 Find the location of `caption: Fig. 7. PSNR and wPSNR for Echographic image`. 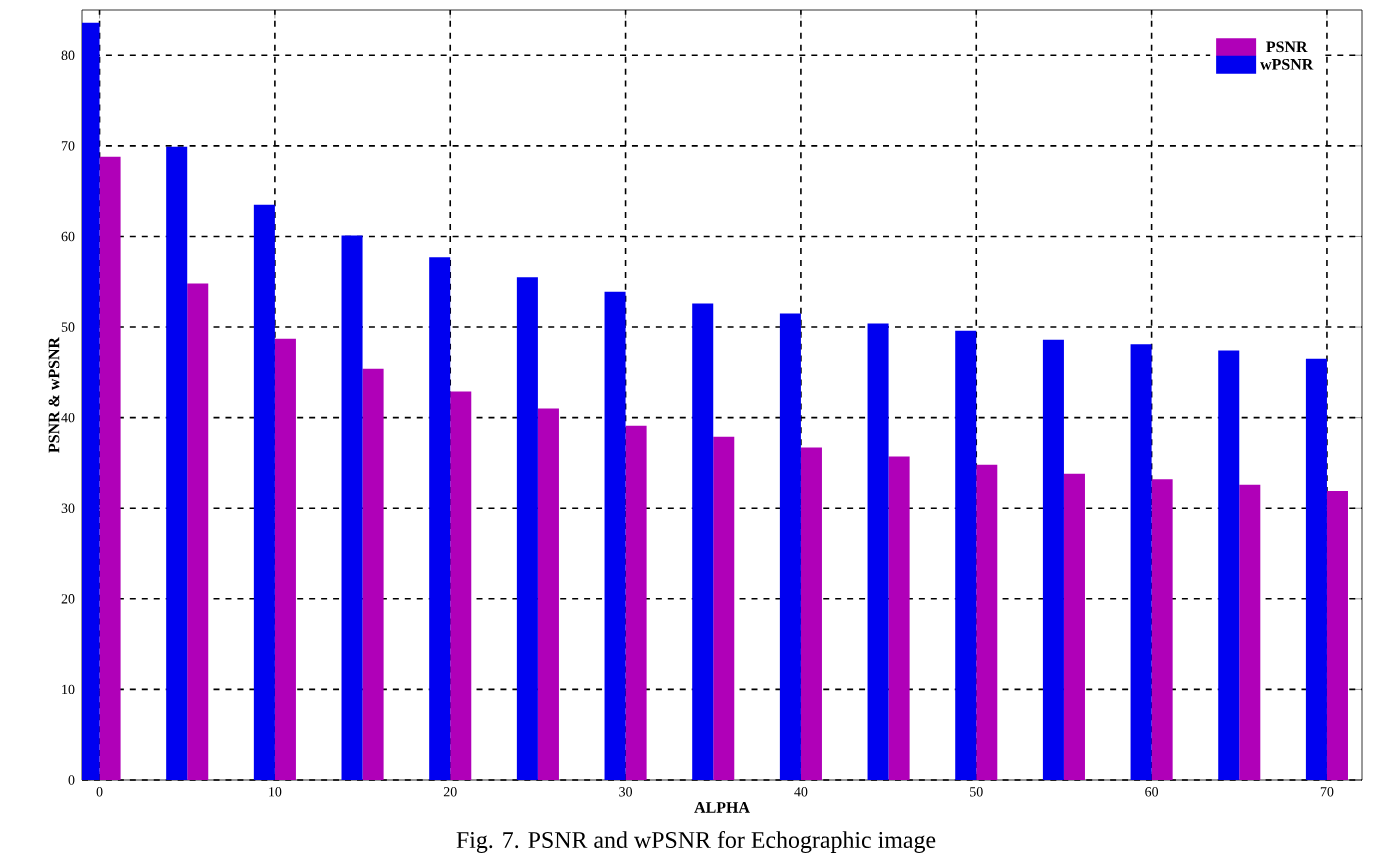

caption: Fig. 7. PSNR and wPSNR for Echographic image is located at coordinates (696, 841).